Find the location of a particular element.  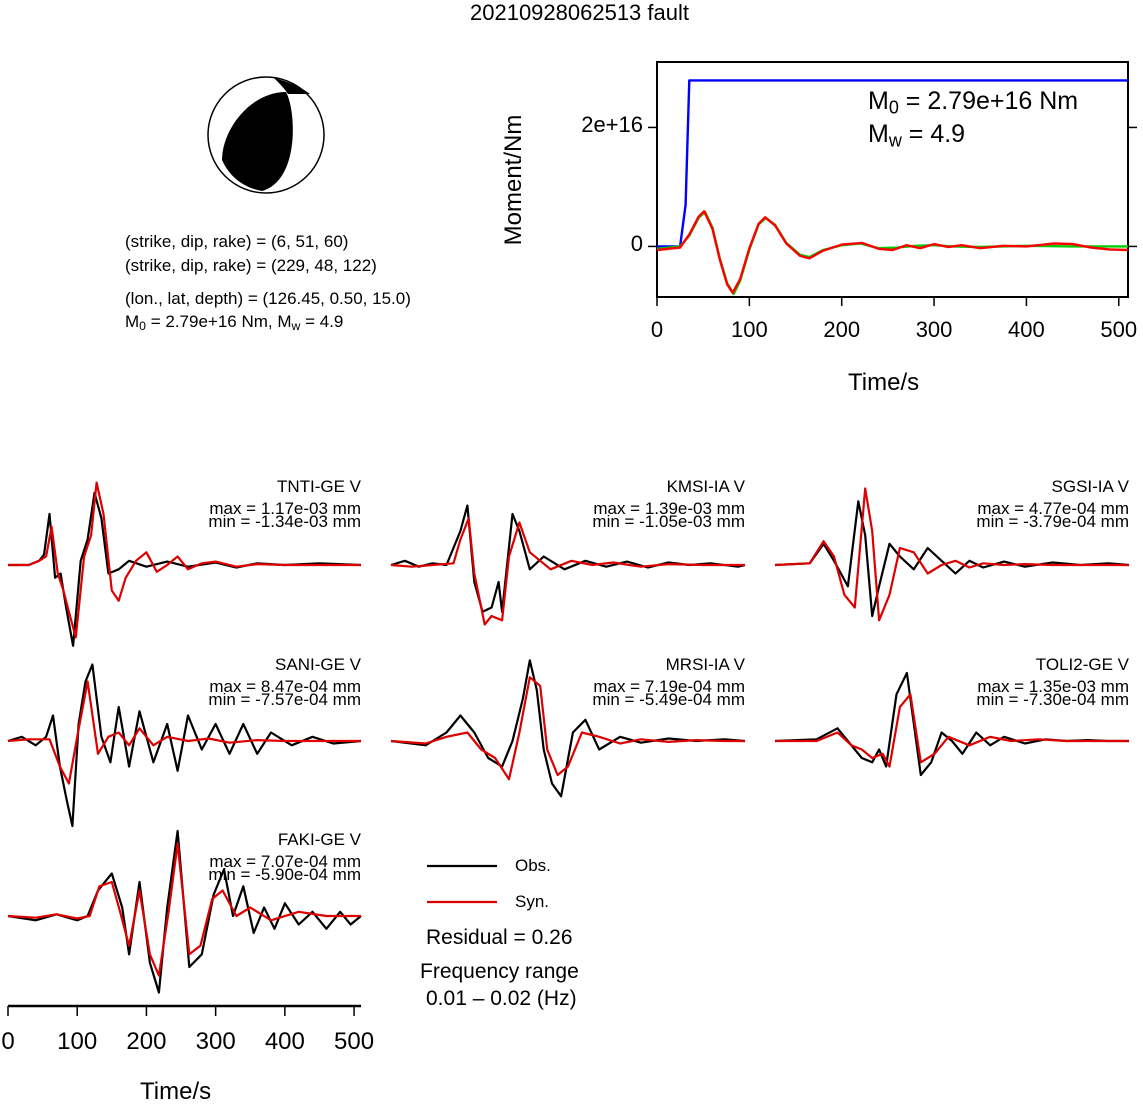

station-min: min = -1.34e-03 mm is located at coordinates (284, 521).